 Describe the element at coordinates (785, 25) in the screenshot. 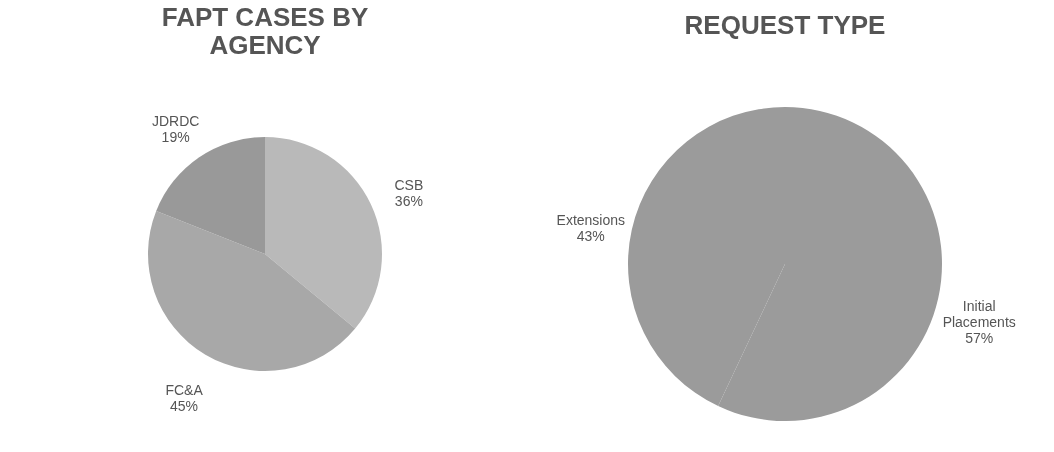

I see `chart-title: REQUEST TYPE` at that location.